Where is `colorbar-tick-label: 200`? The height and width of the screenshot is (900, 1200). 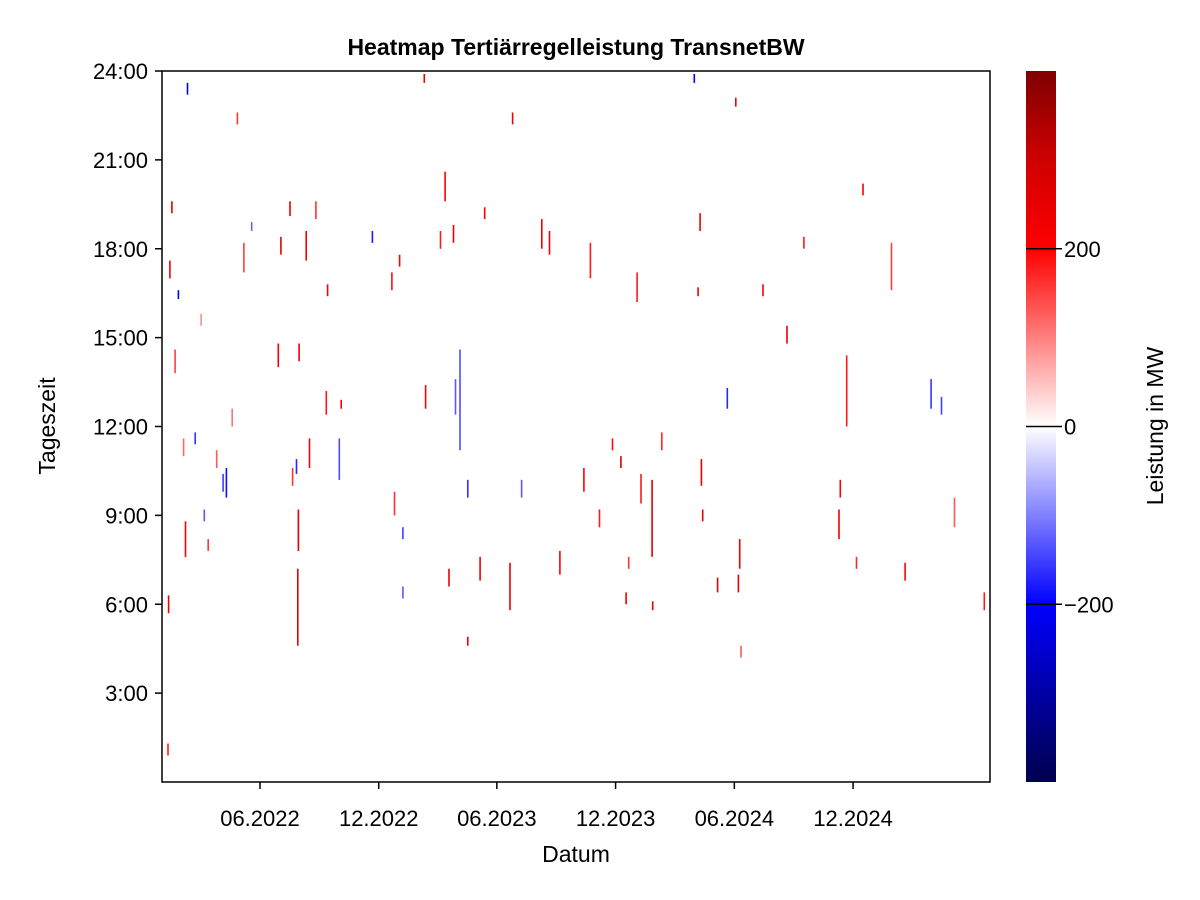 colorbar-tick-label: 200 is located at coordinates (1082, 249).